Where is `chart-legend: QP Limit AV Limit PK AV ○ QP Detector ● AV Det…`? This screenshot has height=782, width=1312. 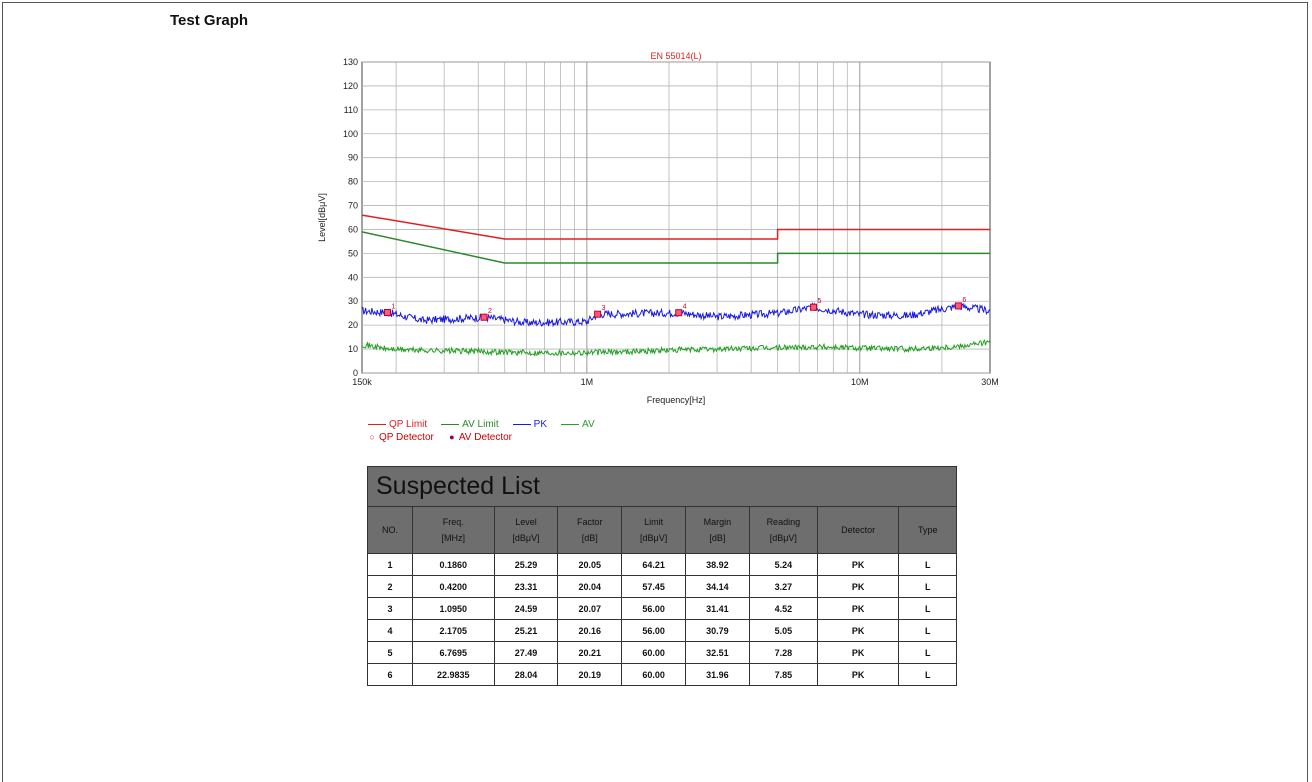
chart-legend: QP Limit AV Limit PK AV ○ QP Detector ● AV Det… is located at coordinates (488, 431).